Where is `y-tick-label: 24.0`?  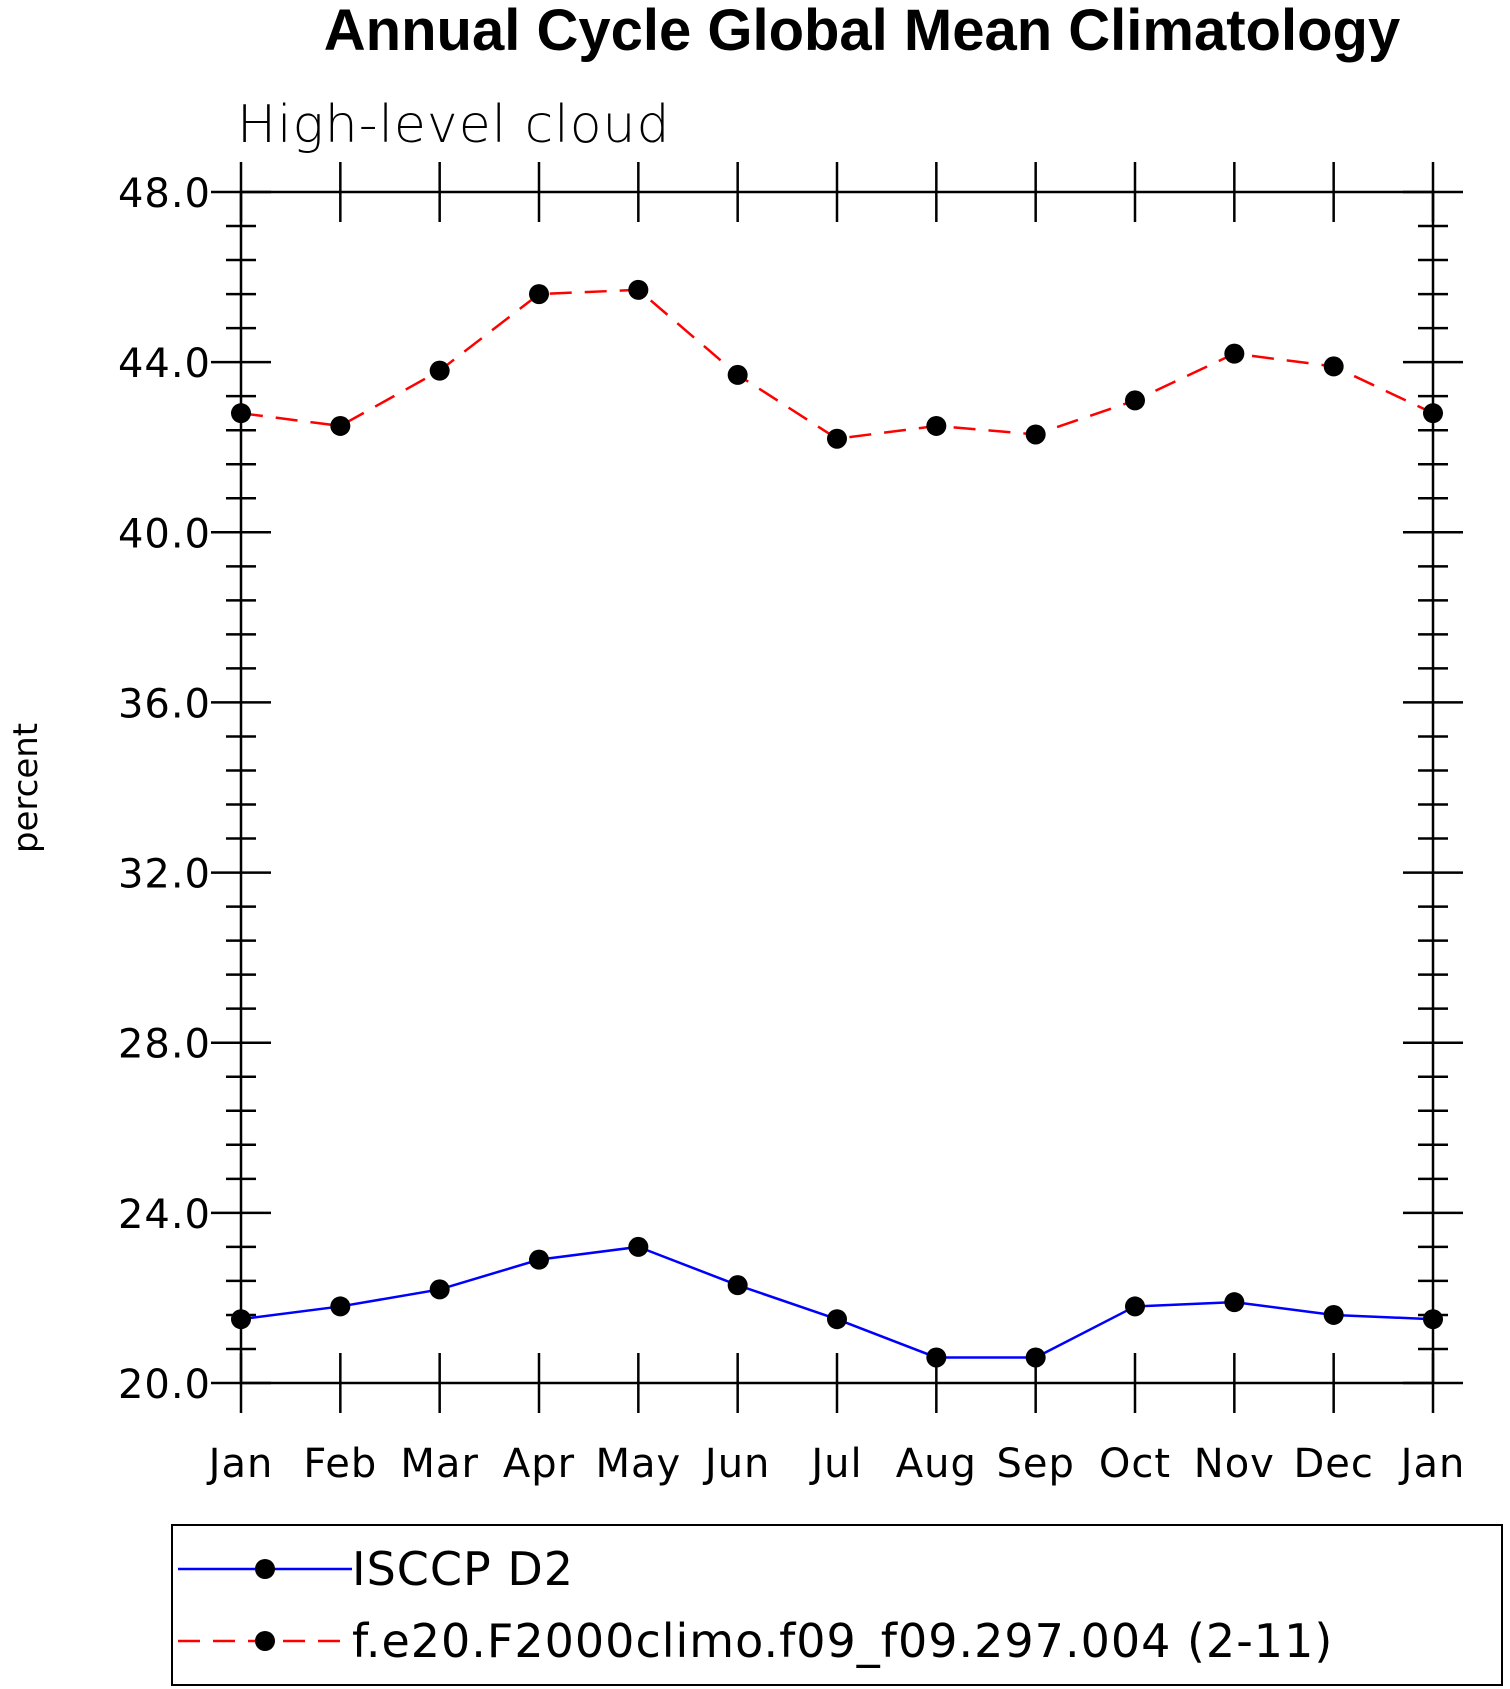 y-tick-label: 24.0 is located at coordinates (164, 1215).